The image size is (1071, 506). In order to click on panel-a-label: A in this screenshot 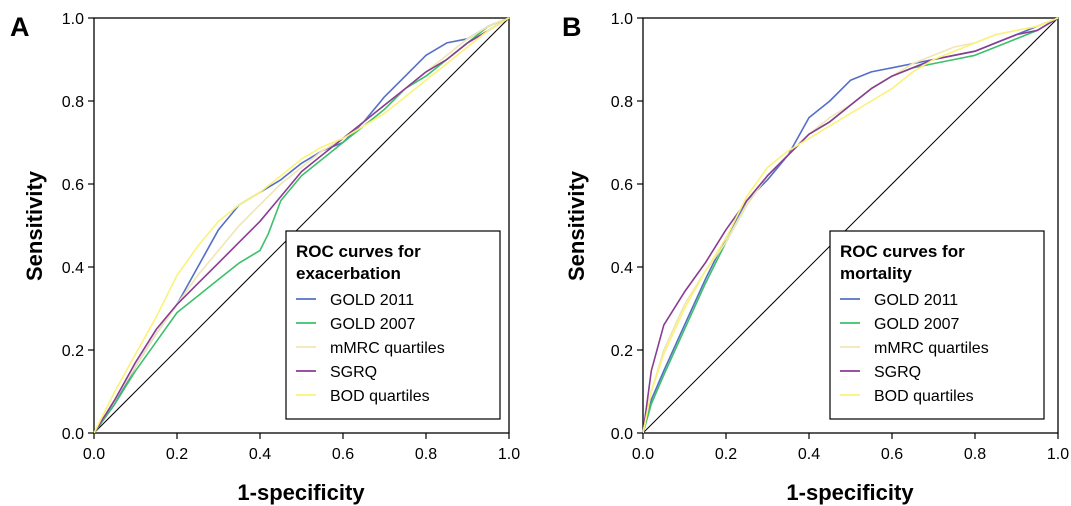, I will do `click(20, 27)`.